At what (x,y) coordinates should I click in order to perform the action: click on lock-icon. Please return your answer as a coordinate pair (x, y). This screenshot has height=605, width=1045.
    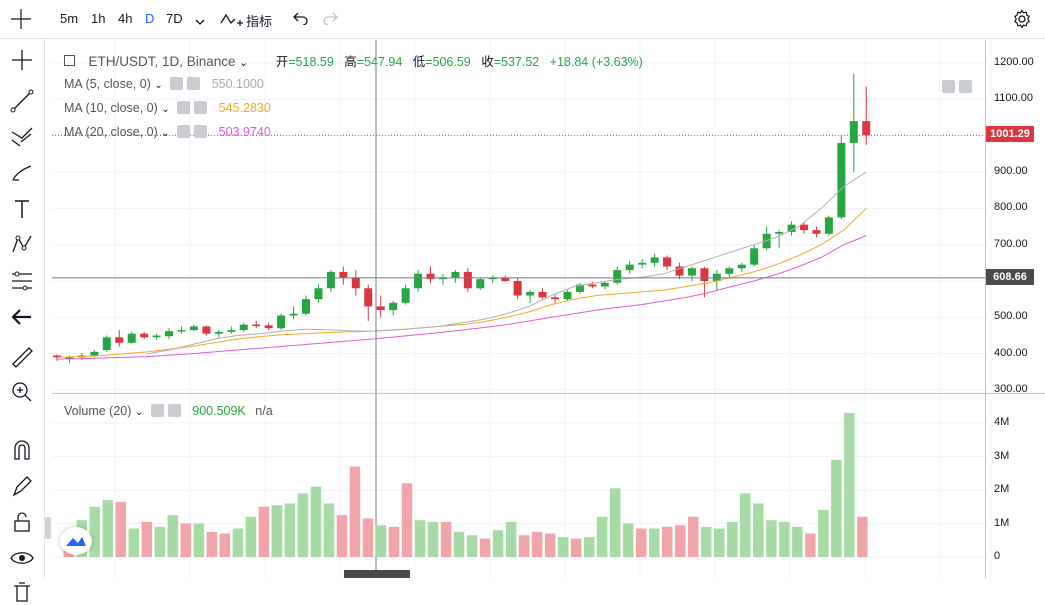
    Looking at the image, I should click on (22, 522).